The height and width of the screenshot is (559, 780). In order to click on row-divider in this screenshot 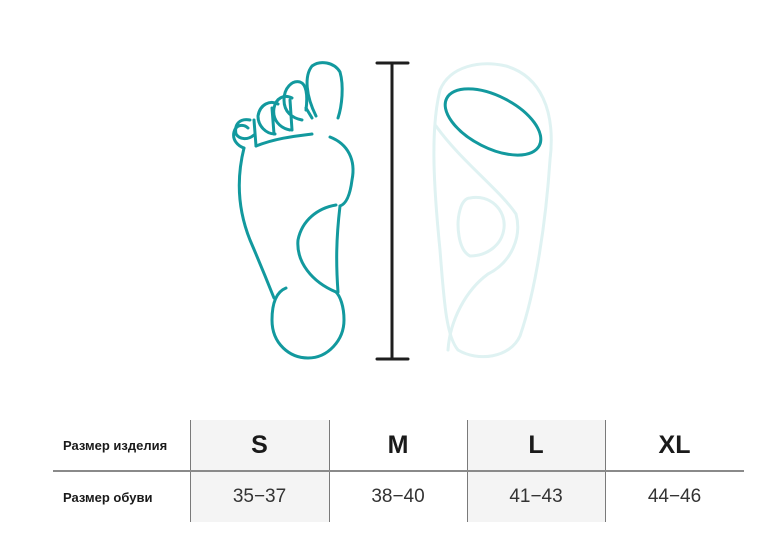, I will do `click(398, 471)`.